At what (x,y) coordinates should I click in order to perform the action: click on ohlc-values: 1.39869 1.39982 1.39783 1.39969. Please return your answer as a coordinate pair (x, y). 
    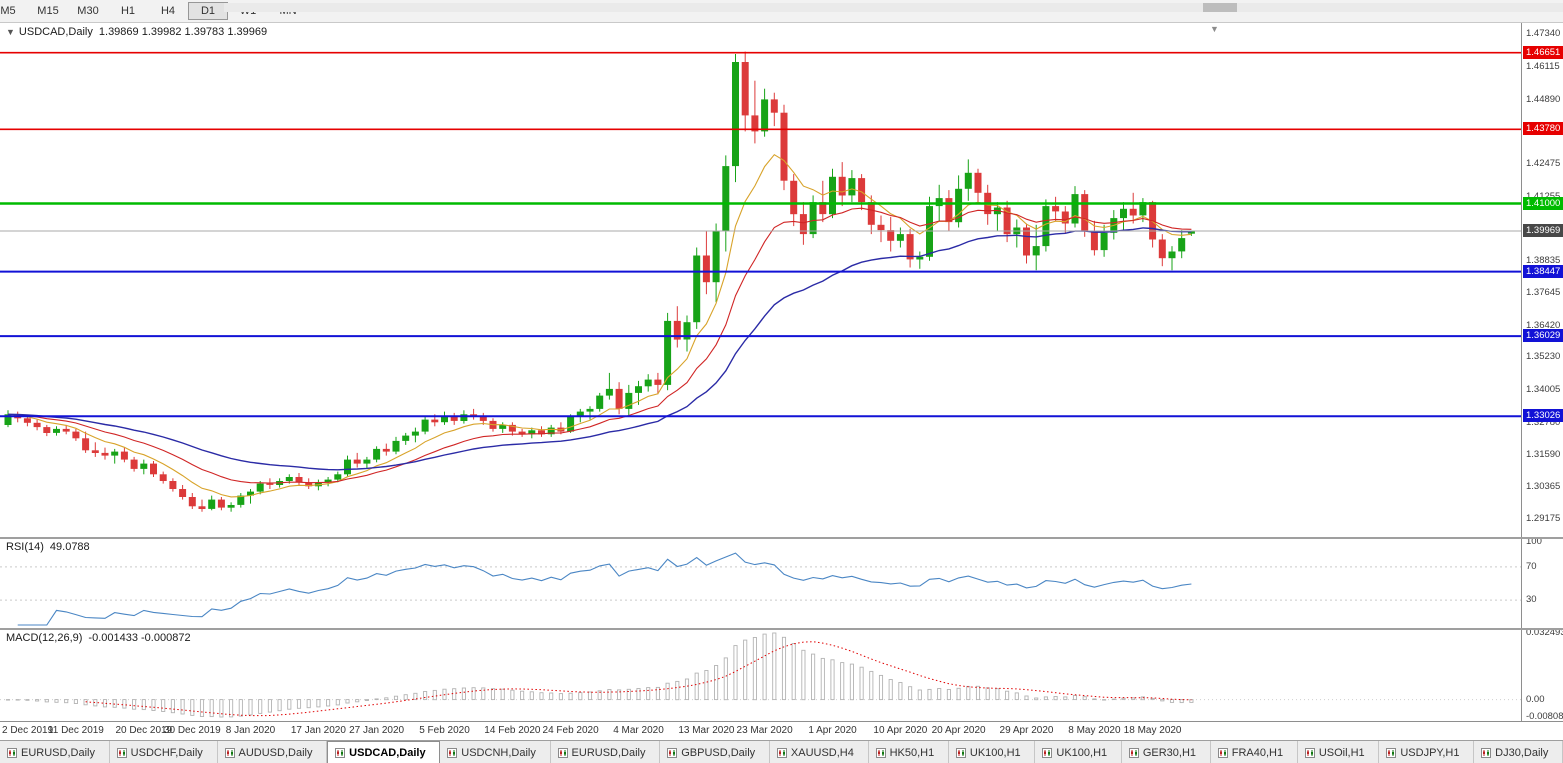
    Looking at the image, I should click on (183, 32).